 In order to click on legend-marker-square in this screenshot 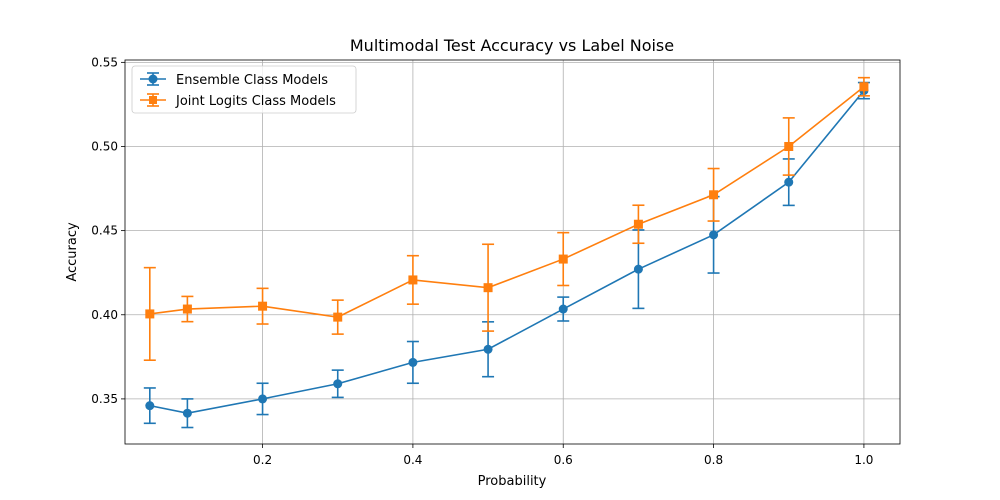, I will do `click(153, 100)`.